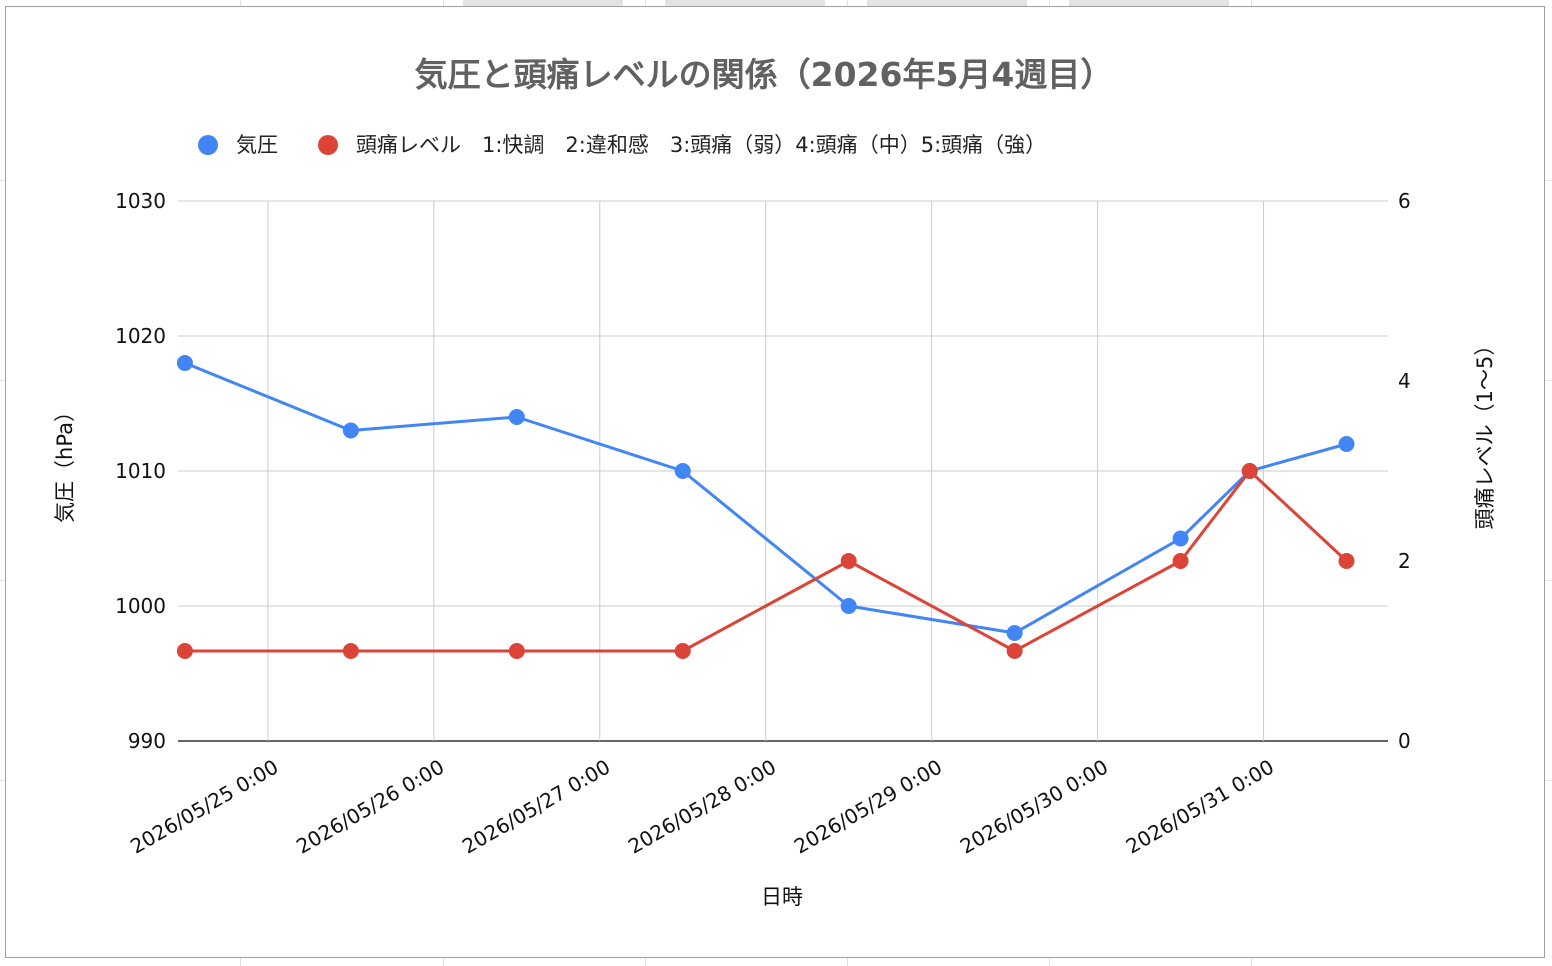  What do you see at coordinates (140, 606) in the screenshot?
I see `left-tick-label: 1000` at bounding box center [140, 606].